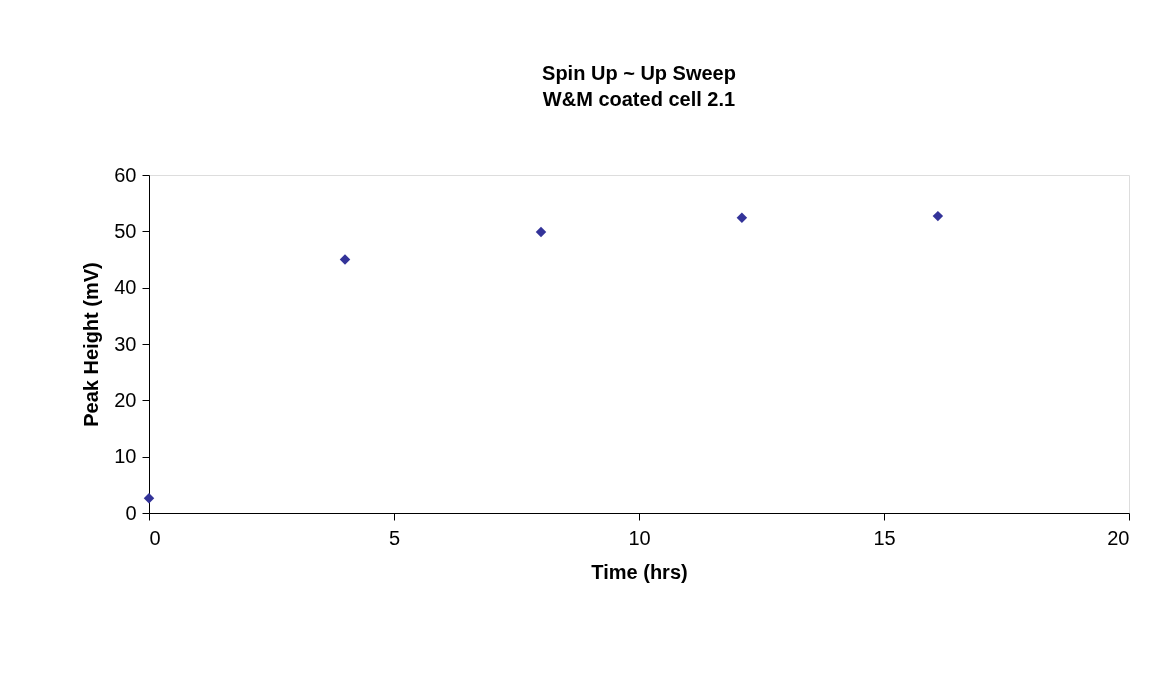 The width and height of the screenshot is (1170, 674). What do you see at coordinates (639, 537) in the screenshot?
I see `x-tick-label: 10` at bounding box center [639, 537].